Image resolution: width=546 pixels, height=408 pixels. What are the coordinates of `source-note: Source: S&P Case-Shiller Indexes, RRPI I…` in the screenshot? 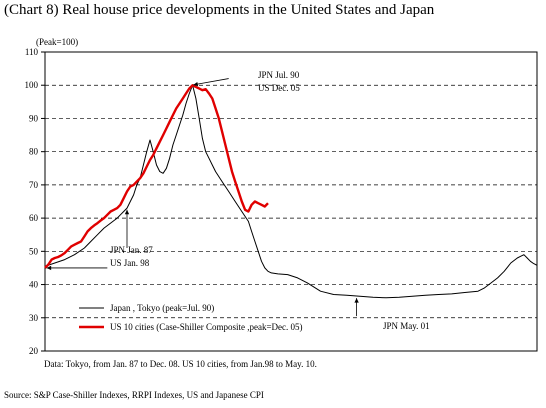 It's located at (134, 395).